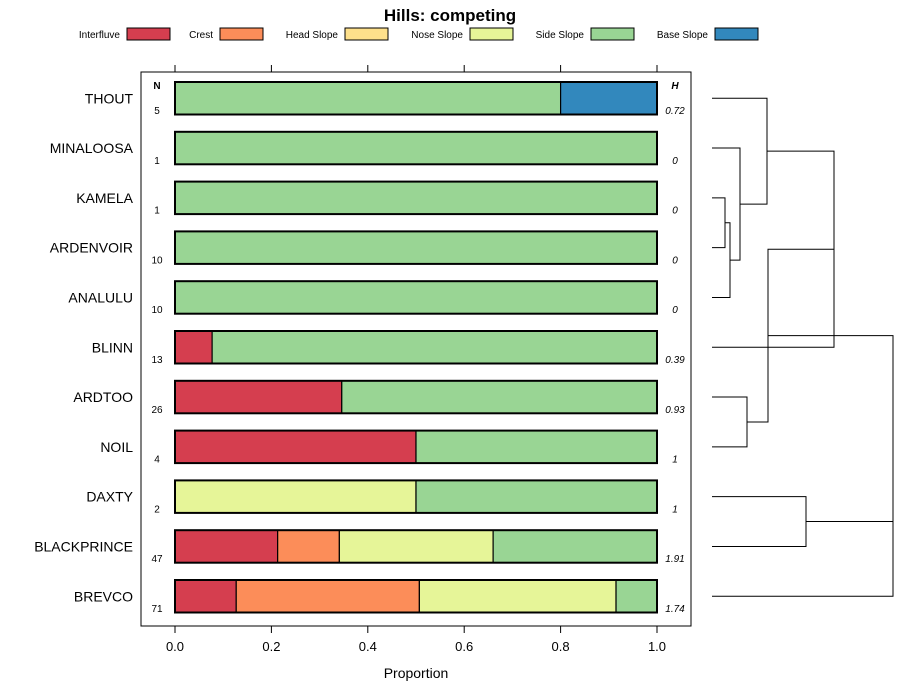  Describe the element at coordinates (157, 609) in the screenshot. I see `n-value: 71` at that location.